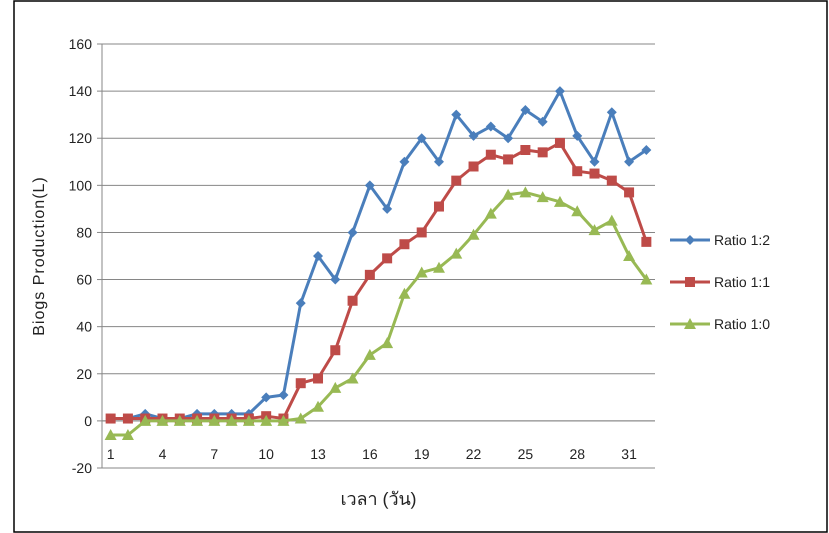  What do you see at coordinates (80, 91) in the screenshot?
I see `y-tick-label: 140` at bounding box center [80, 91].